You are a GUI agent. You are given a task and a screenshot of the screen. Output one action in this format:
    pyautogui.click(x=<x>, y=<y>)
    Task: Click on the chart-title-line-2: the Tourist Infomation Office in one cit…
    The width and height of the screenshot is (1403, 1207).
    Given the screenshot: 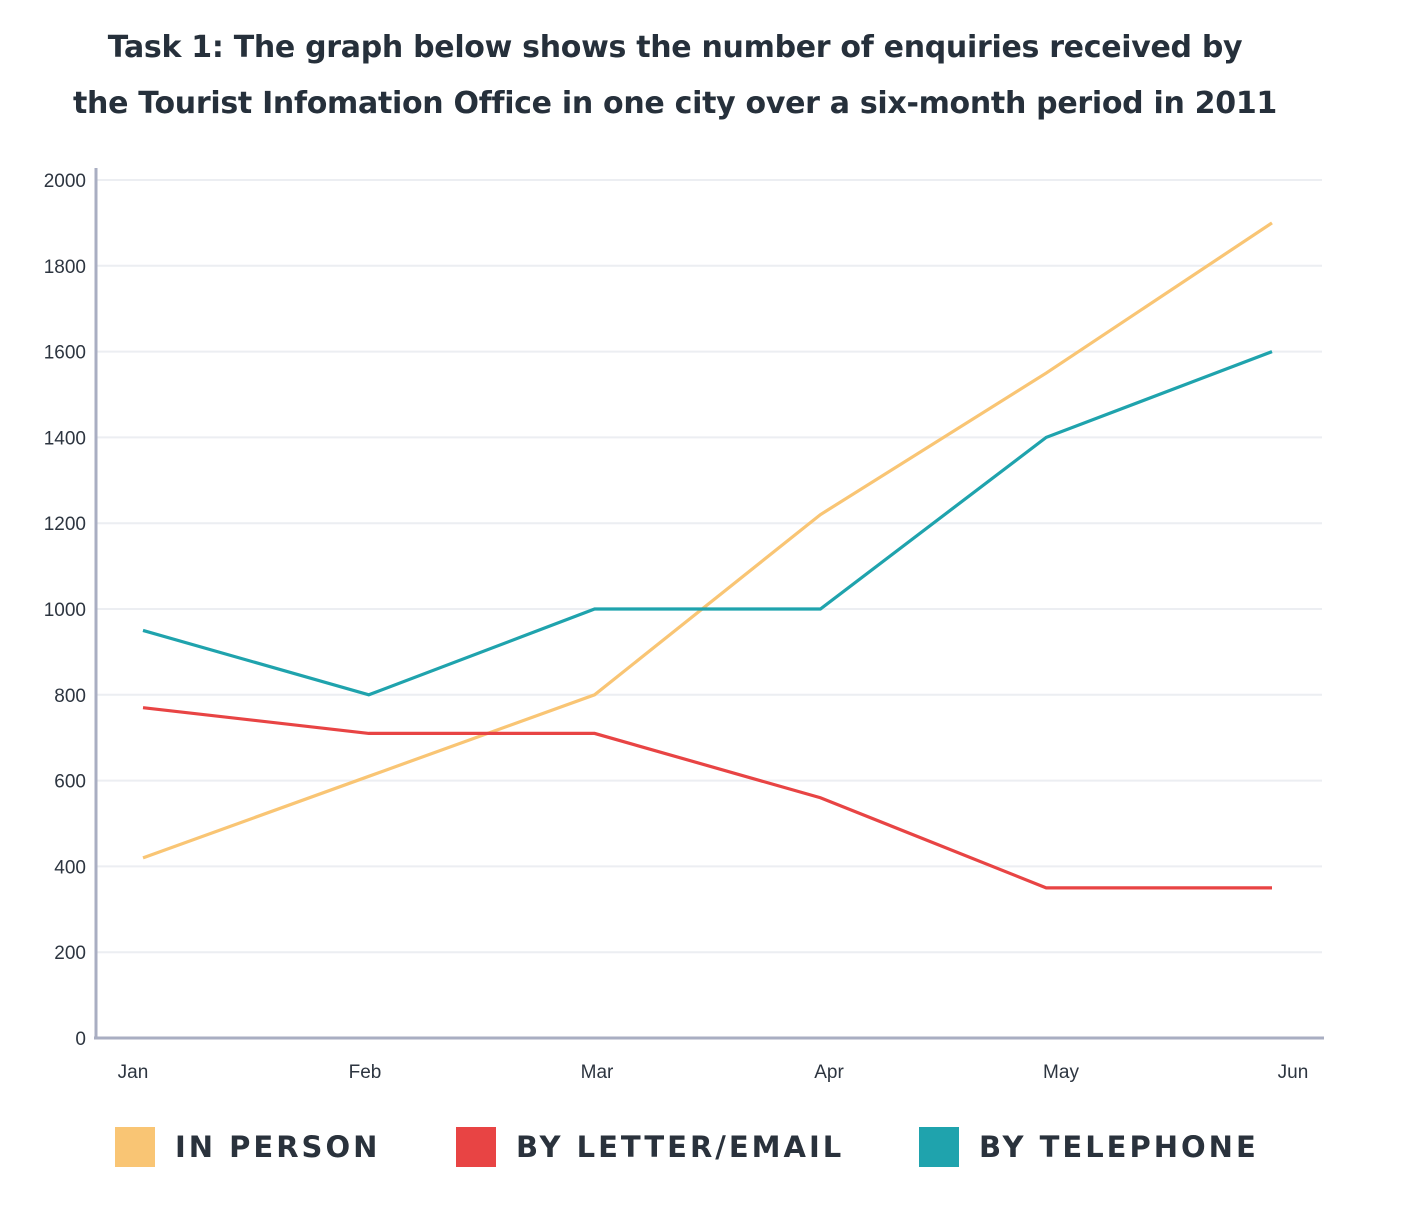 What is the action you would take?
    pyautogui.click(x=675, y=103)
    